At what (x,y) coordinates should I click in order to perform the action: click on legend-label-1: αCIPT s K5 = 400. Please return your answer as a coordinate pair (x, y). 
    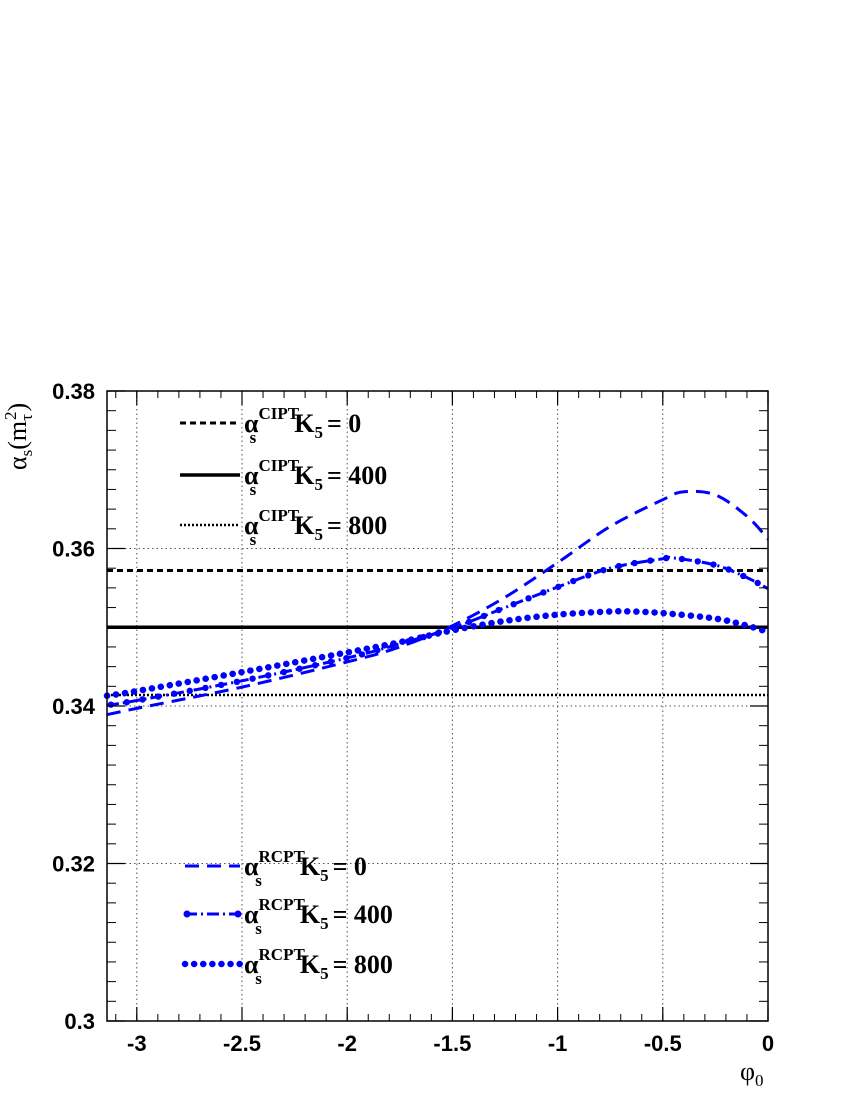
    Looking at the image, I should click on (315, 477).